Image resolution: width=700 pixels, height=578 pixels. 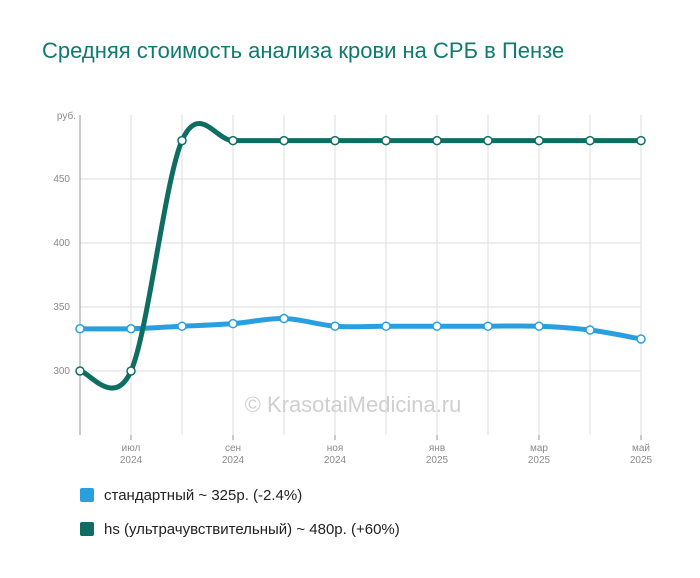 I want to click on legend-label: стандартный ~ 325р. (-2.4%), so click(x=203, y=495).